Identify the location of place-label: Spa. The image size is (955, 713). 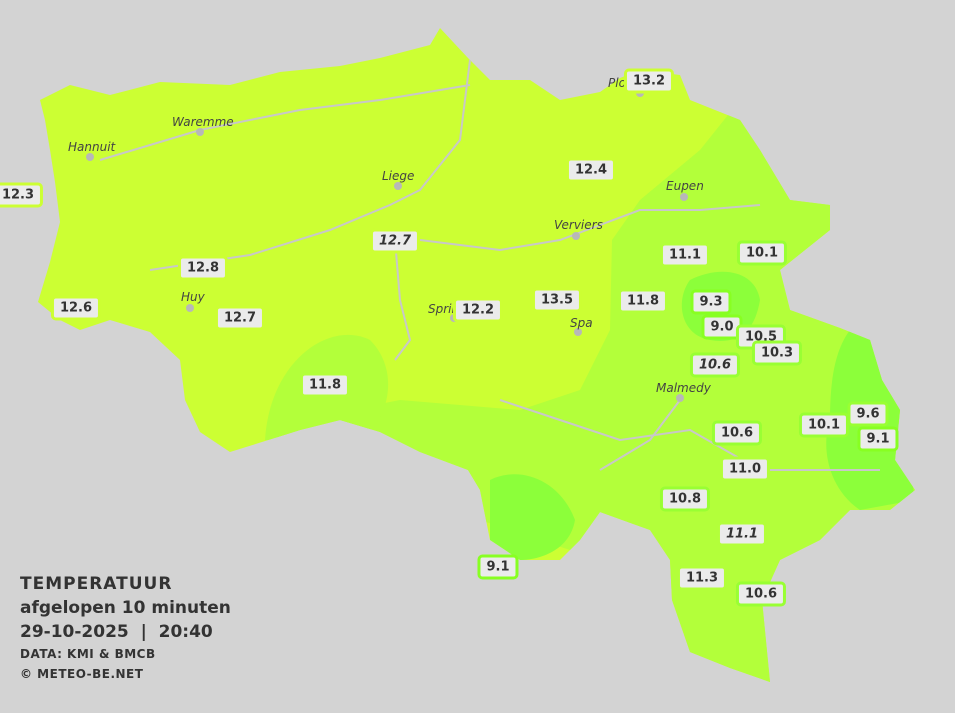
(581, 323).